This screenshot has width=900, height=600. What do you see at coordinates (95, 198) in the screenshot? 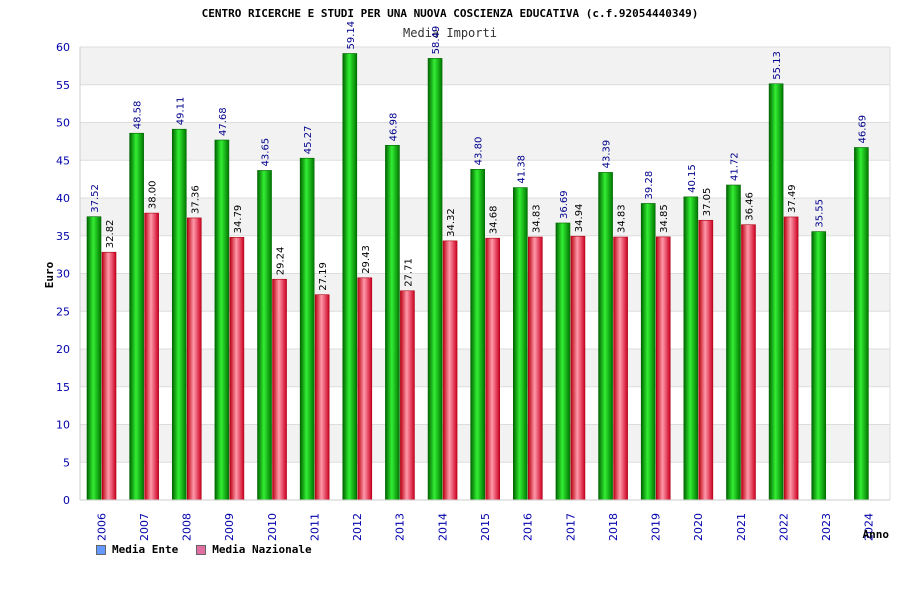
I see `data-label-media-ente: 37.52` at bounding box center [95, 198].